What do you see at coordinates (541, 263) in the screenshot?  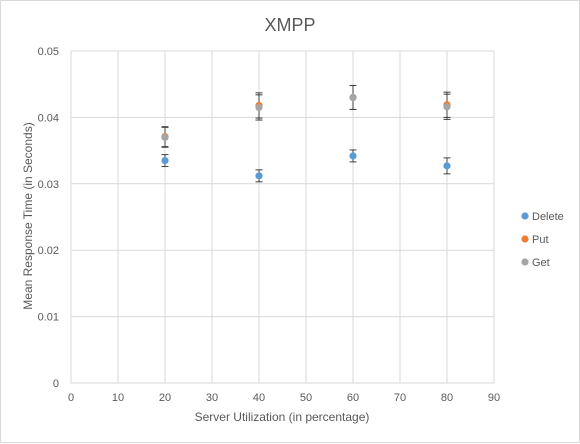 I see `legend-label-get: Get` at bounding box center [541, 263].